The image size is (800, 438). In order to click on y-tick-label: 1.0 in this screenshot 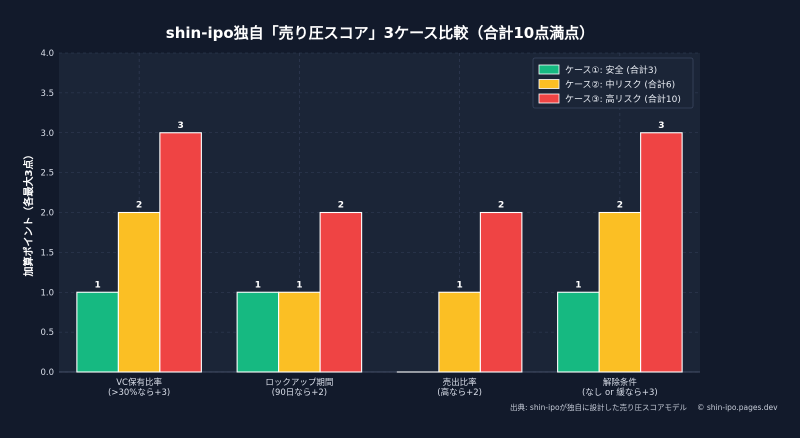, I will do `click(47, 293)`.